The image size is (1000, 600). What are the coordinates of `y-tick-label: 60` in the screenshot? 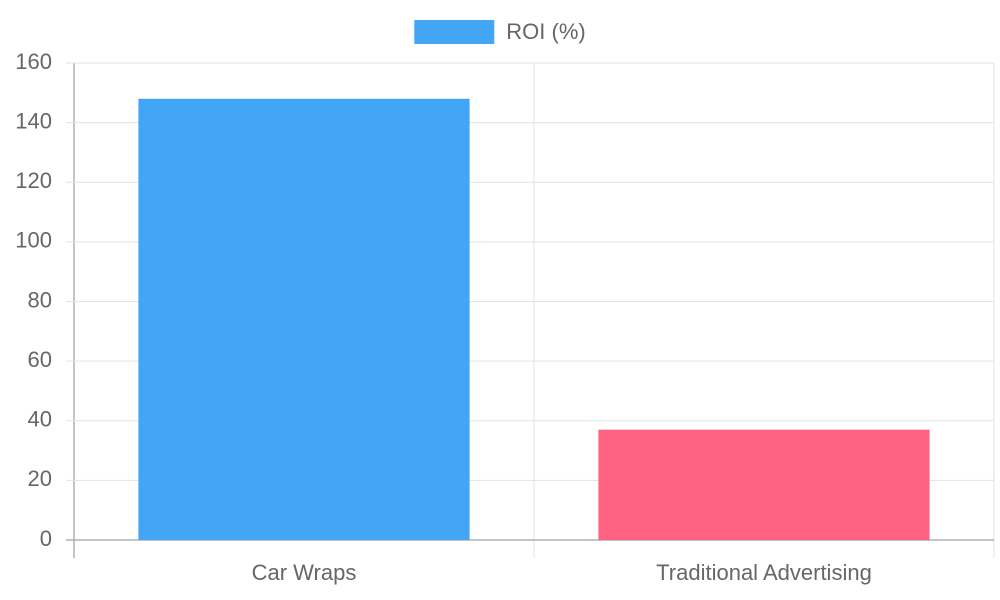 It's located at (40, 359).